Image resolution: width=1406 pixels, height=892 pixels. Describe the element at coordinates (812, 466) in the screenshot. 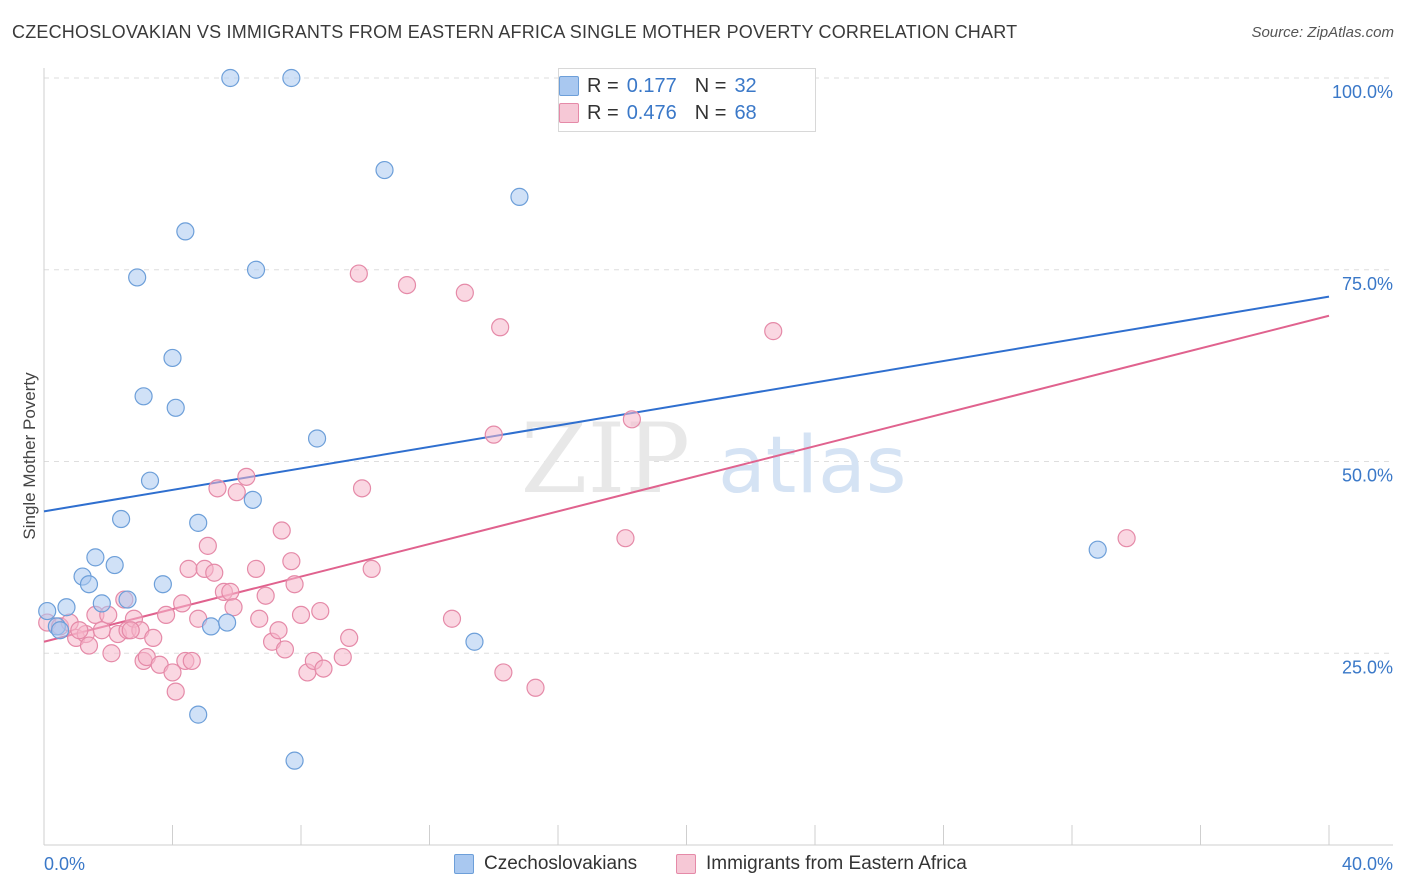

I see `watermark-atlas: atlas` at that location.